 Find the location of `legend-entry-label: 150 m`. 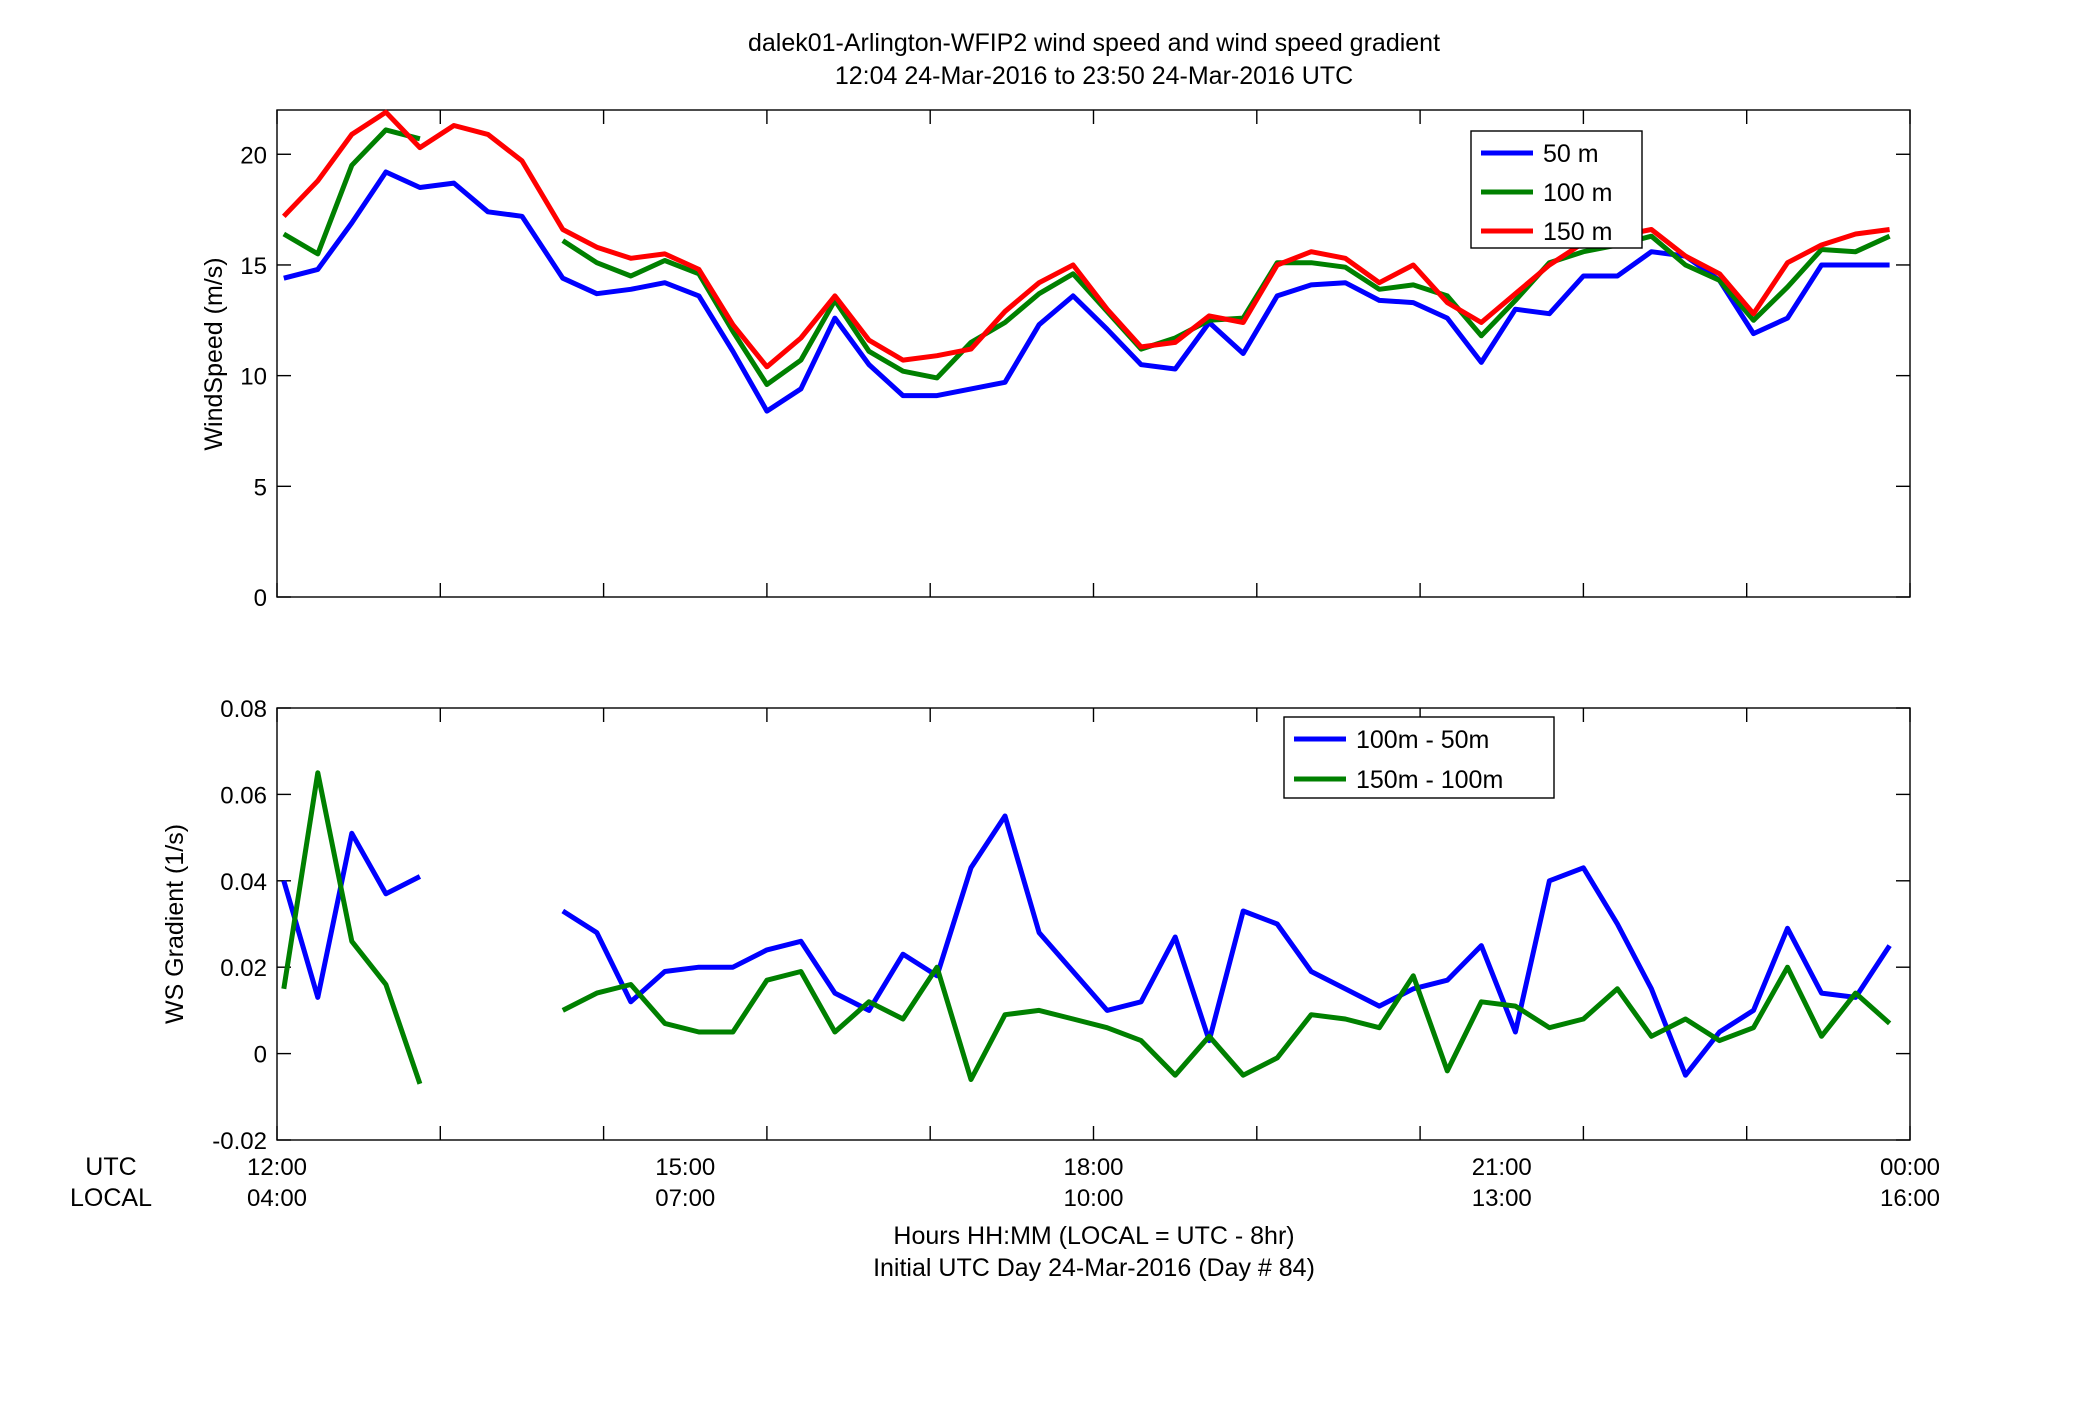

legend-entry-label: 150 m is located at coordinates (1577, 232).